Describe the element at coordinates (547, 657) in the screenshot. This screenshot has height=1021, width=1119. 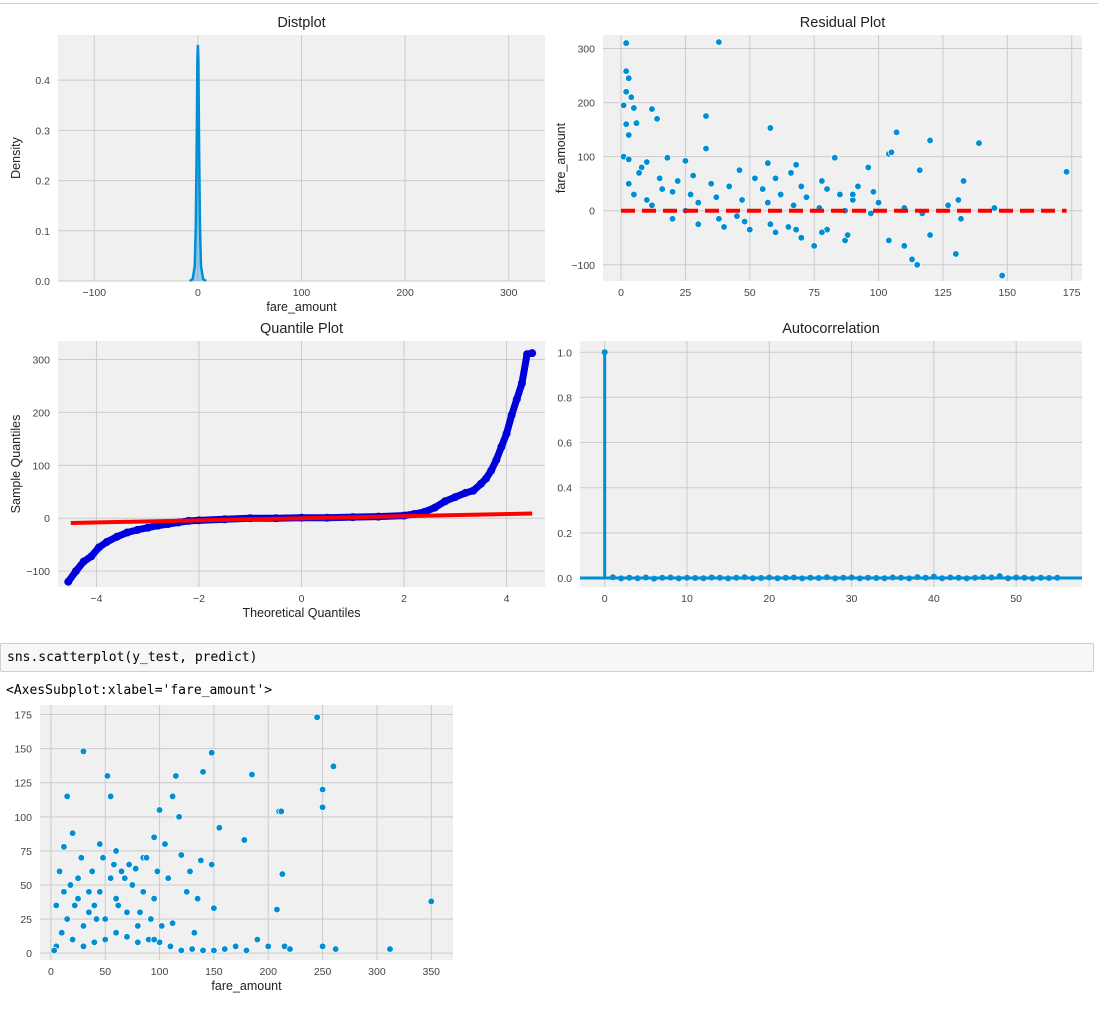
I see `code-cell: sns.scatterplot(y_test, predict)` at that location.